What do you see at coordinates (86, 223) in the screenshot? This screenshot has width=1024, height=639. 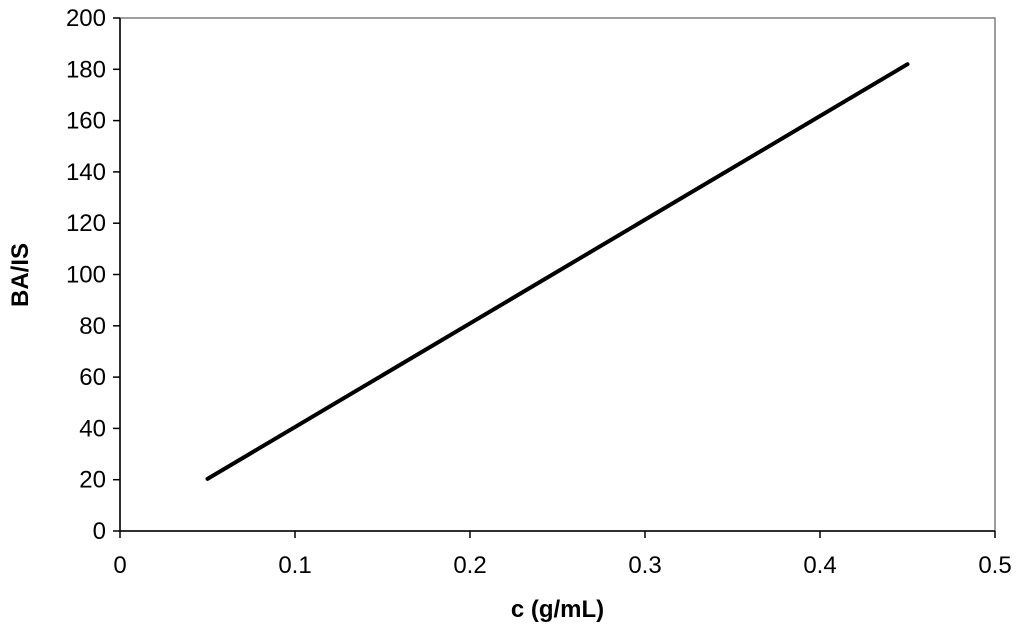 I see `y-tick-label: 120` at bounding box center [86, 223].